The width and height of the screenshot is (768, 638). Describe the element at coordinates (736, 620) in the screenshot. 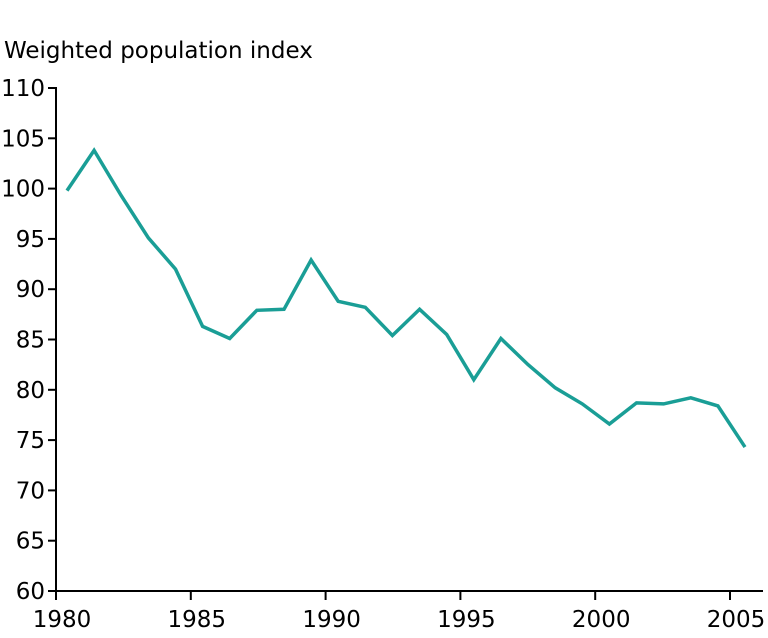

I see `x-tick-label: 2005` at that location.